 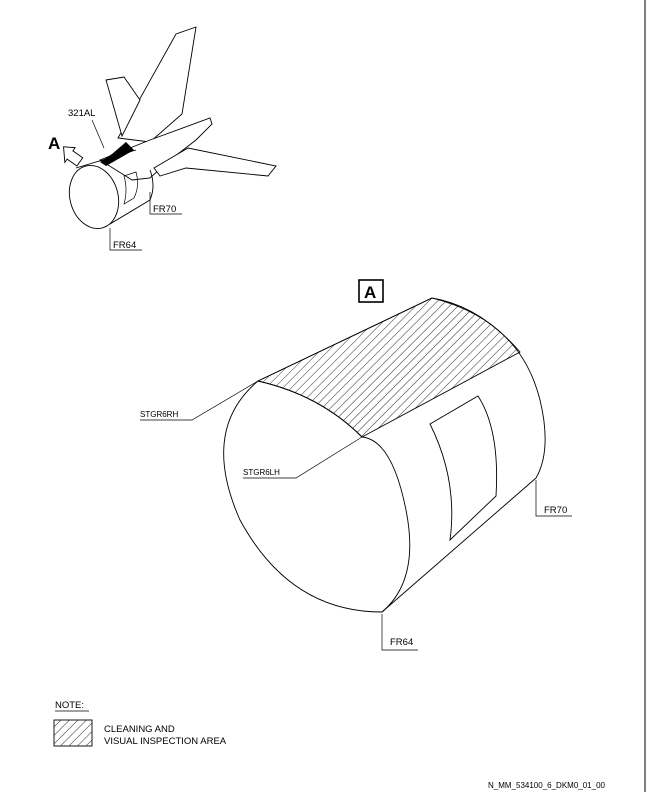 What do you see at coordinates (81, 113) in the screenshot?
I see `zone-label: 321AL` at bounding box center [81, 113].